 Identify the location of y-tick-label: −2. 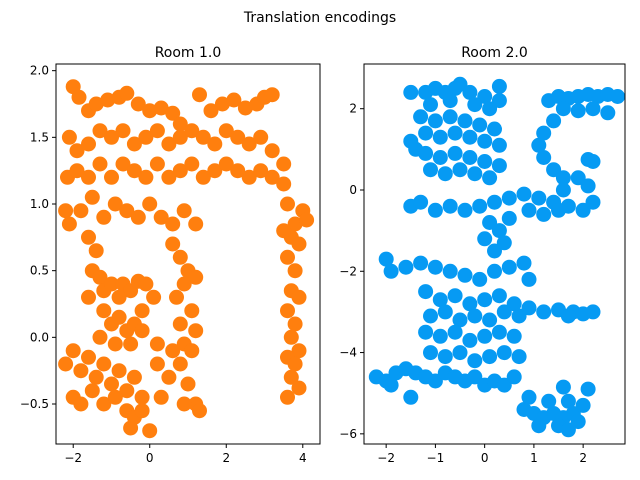
(348, 271).